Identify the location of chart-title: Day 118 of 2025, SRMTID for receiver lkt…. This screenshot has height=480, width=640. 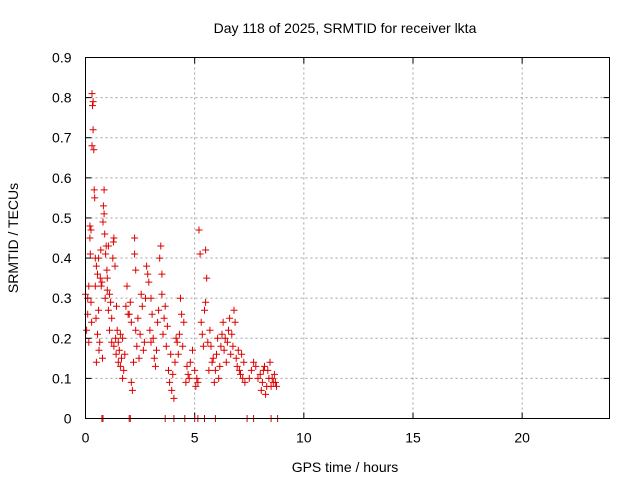
(345, 28).